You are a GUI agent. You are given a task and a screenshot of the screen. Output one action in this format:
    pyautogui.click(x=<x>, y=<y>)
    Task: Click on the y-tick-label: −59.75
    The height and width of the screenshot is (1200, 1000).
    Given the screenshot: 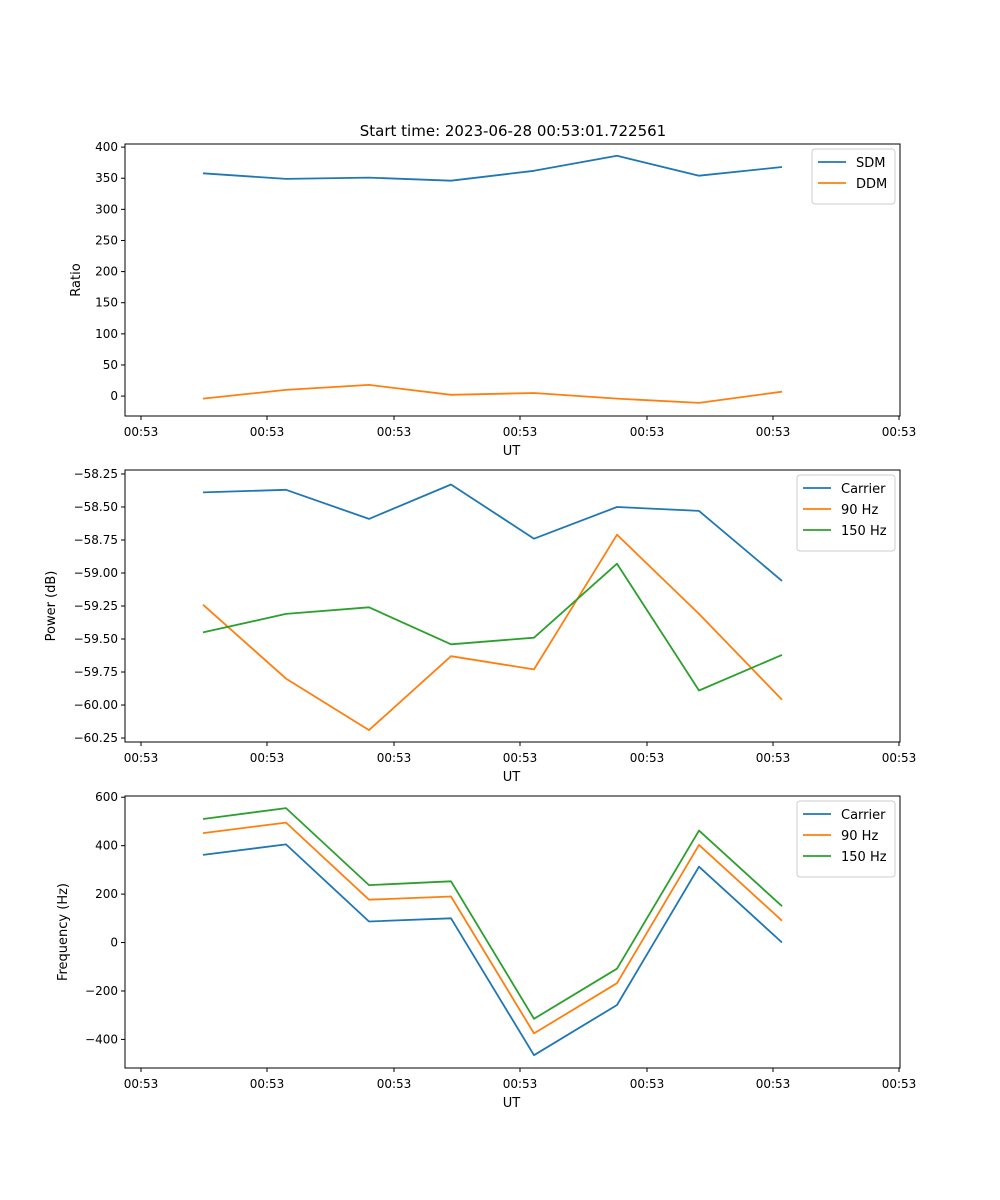 What is the action you would take?
    pyautogui.click(x=96, y=672)
    